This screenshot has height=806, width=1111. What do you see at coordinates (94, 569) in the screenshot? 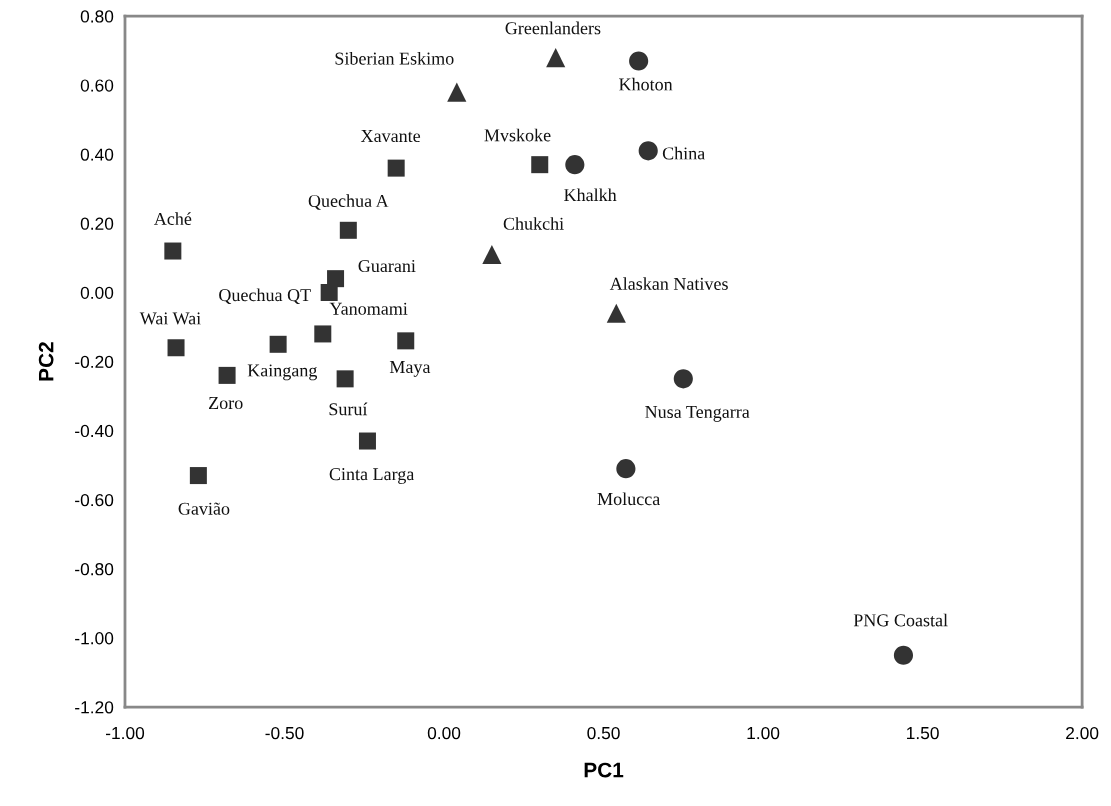
I see `y-tick-label: -0.80` at bounding box center [94, 569].